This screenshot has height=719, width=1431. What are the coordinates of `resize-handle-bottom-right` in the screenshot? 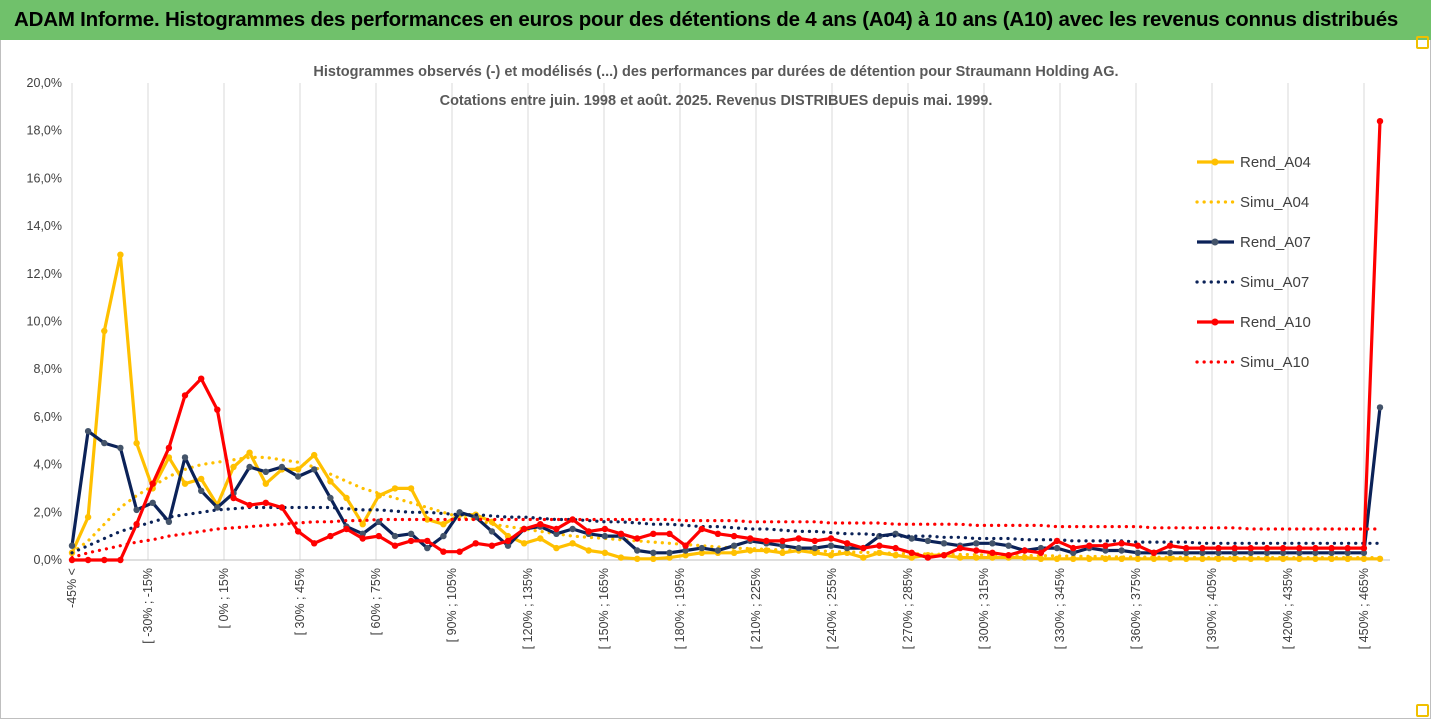 It's located at (1422, 710).